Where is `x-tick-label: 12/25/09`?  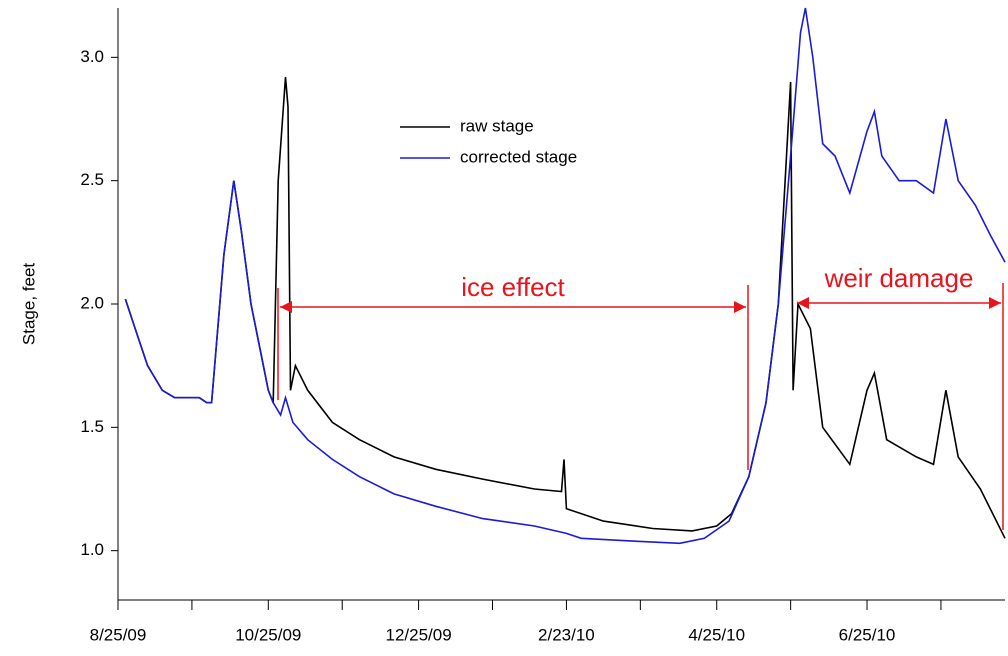
x-tick-label: 12/25/09 is located at coordinates (419, 634).